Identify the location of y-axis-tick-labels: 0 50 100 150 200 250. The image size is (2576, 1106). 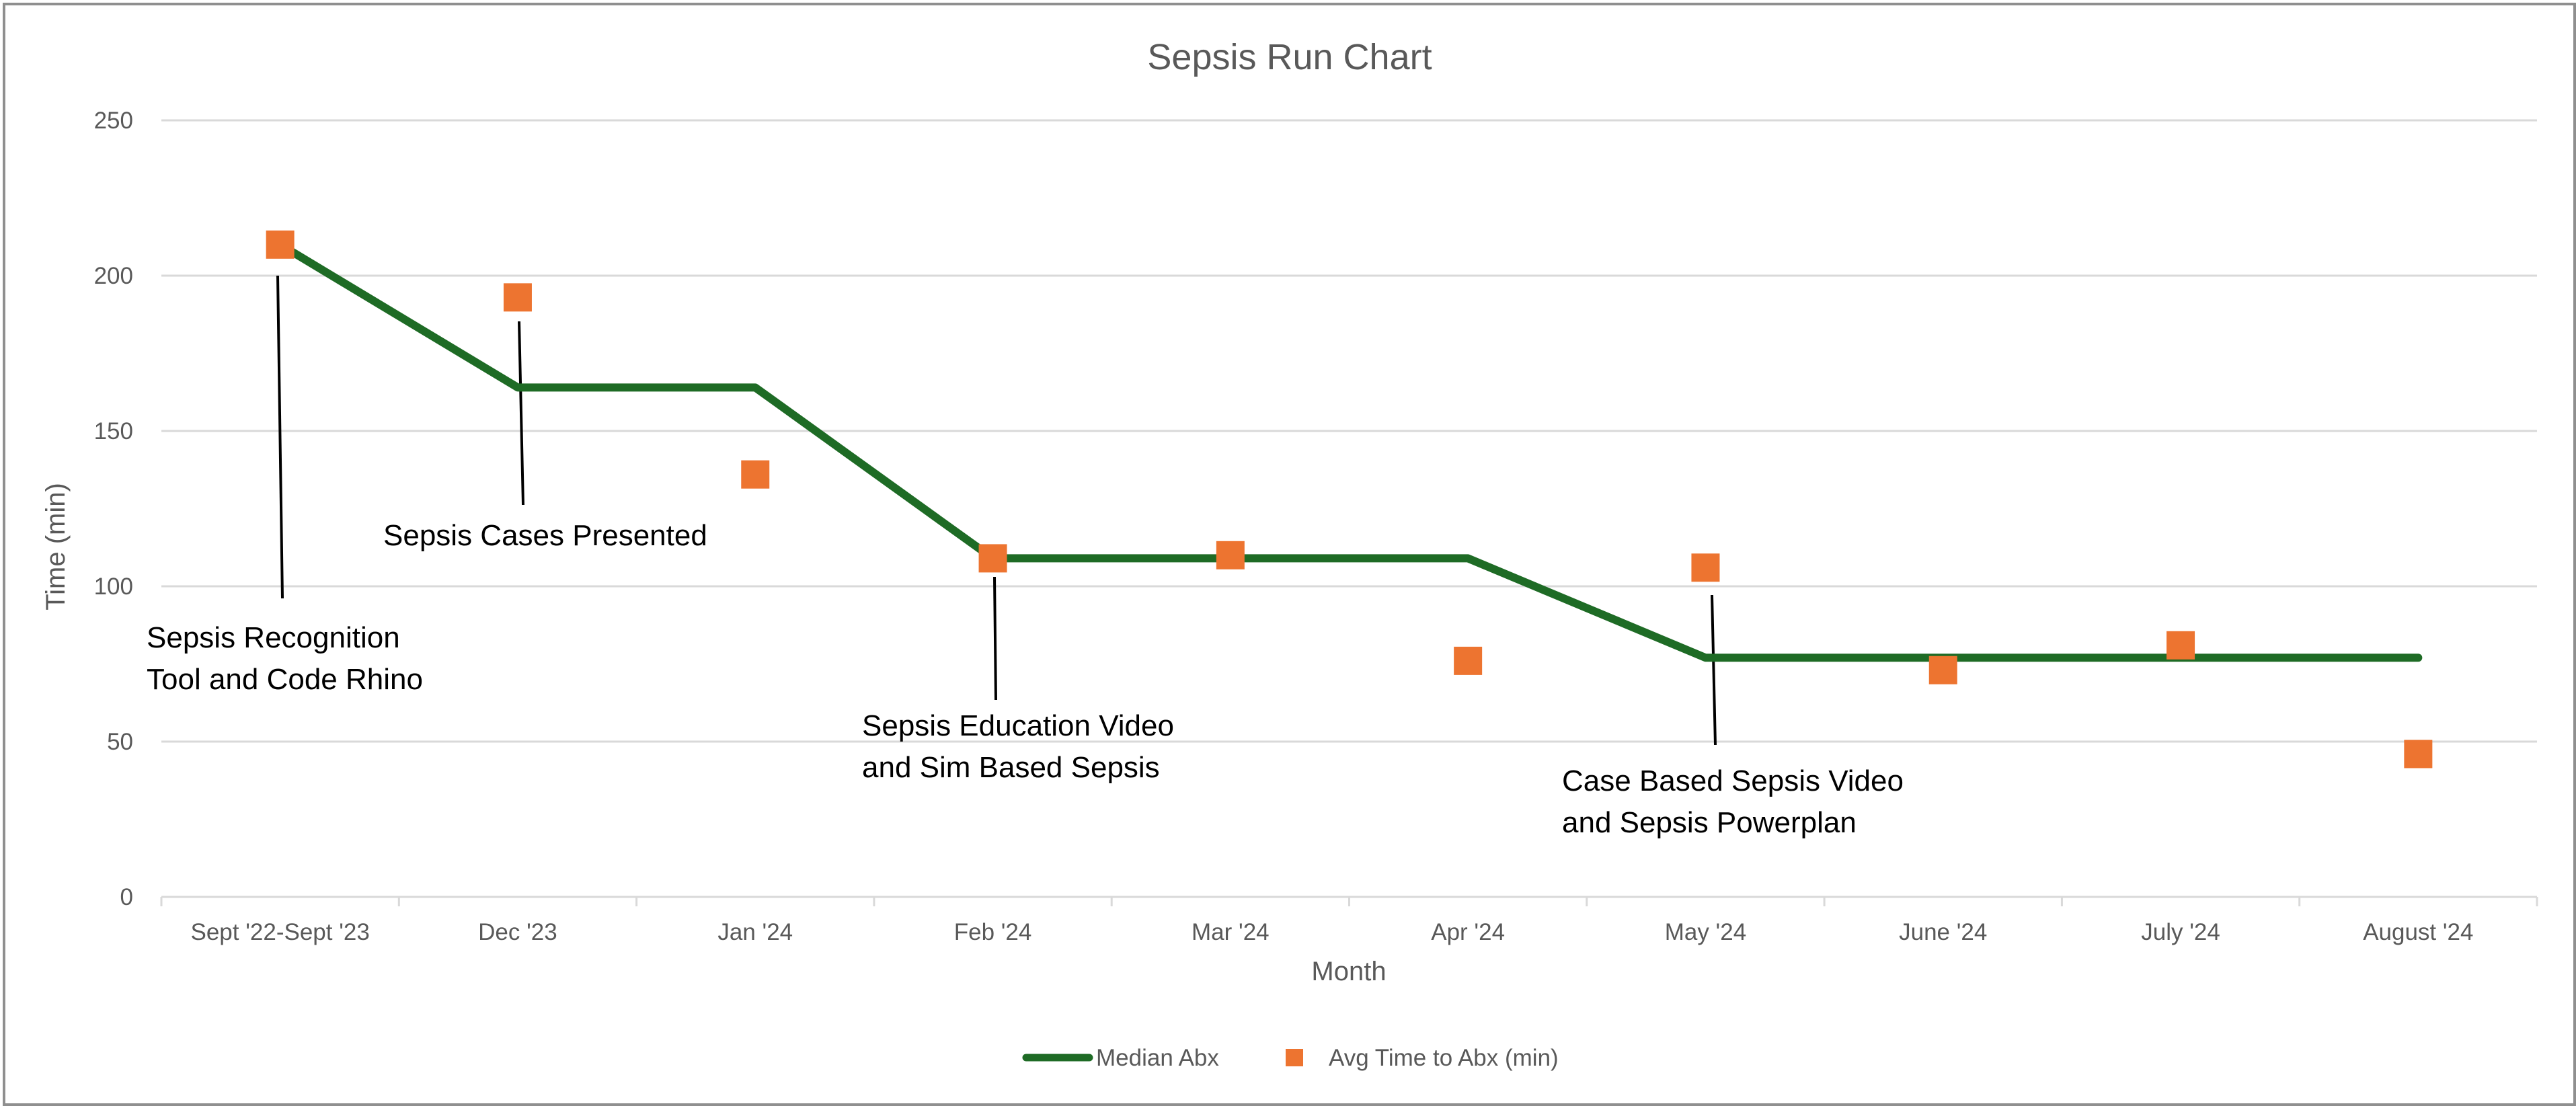
(114, 509).